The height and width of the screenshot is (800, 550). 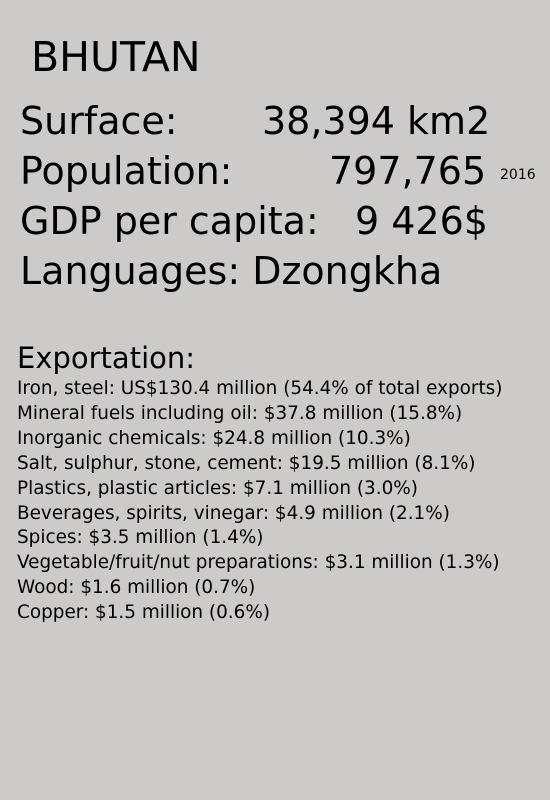 I want to click on surface-label: Surface:, so click(x=99, y=121).